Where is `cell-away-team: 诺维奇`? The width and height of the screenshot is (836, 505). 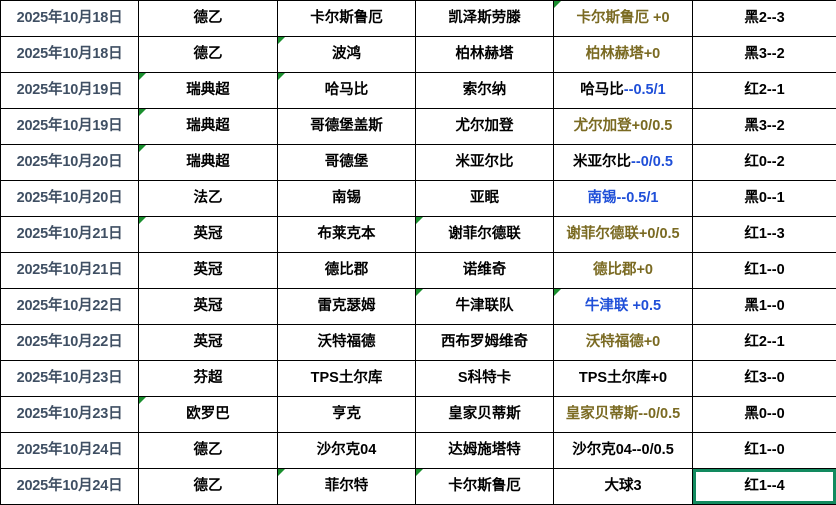
cell-away-team: 诺维奇 is located at coordinates (485, 271).